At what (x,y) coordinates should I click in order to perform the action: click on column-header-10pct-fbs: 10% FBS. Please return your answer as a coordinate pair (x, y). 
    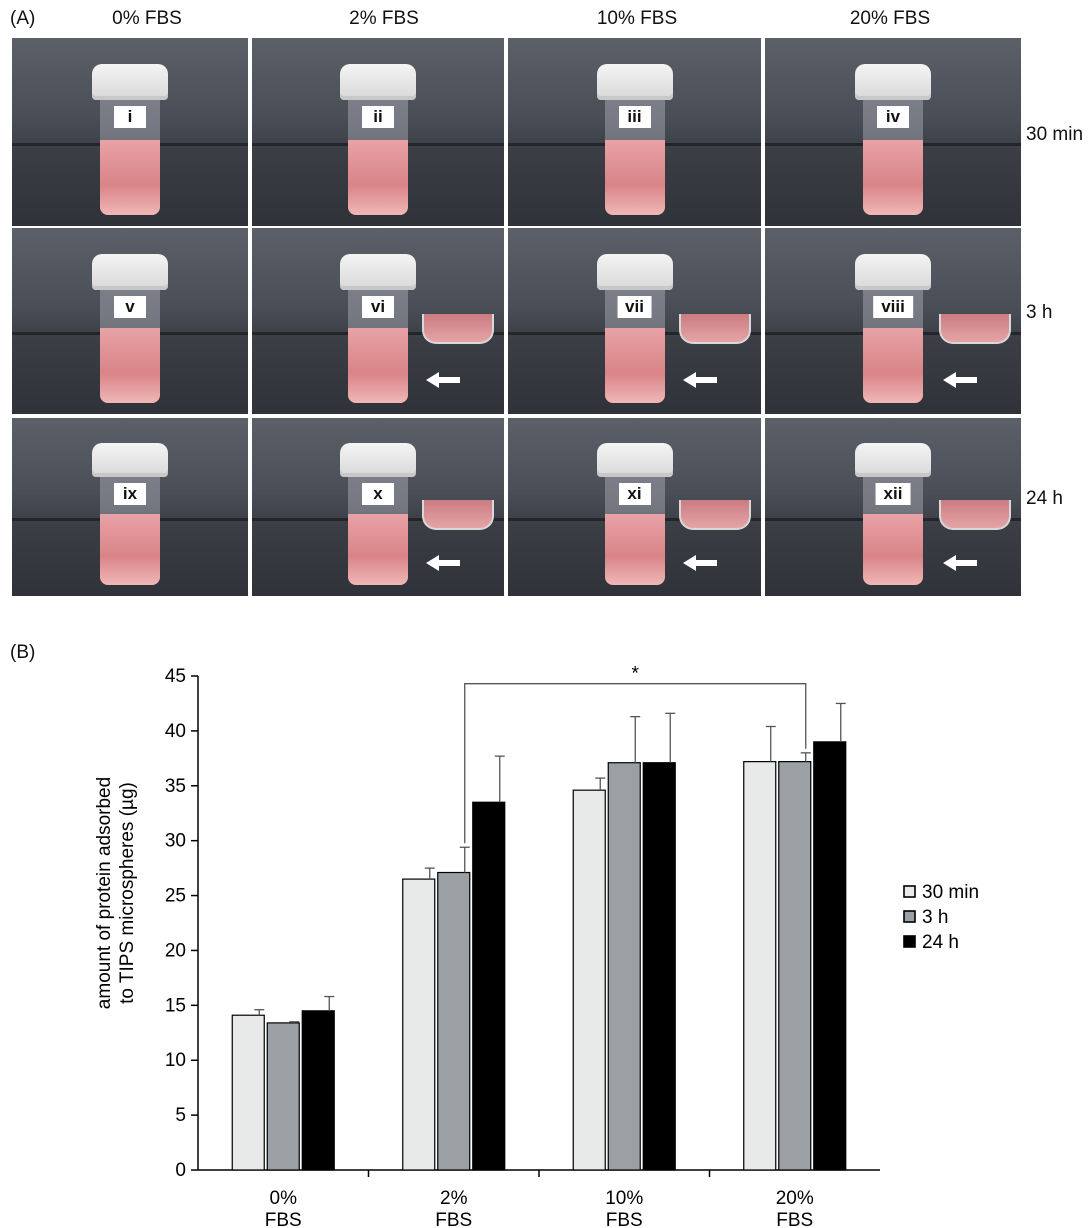
    Looking at the image, I should click on (637, 18).